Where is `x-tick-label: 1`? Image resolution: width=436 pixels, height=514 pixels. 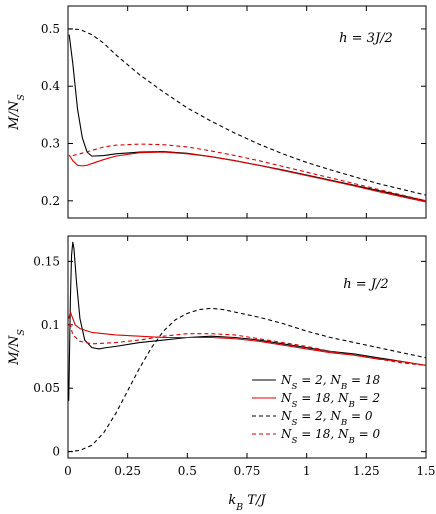 x-tick-label: 1 is located at coordinates (307, 471).